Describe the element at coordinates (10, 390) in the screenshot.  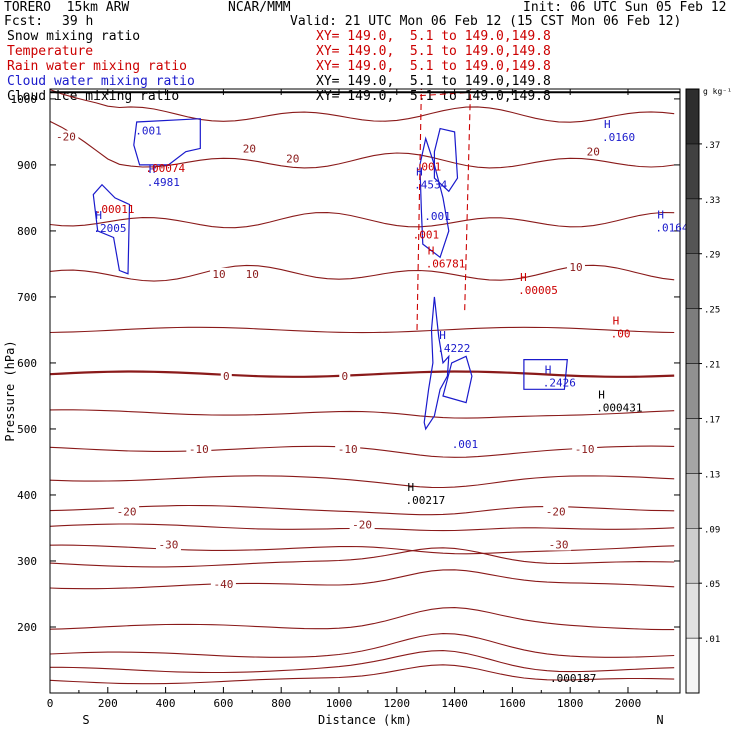
I see `y-axis-title: Pressure (hPa)` at that location.